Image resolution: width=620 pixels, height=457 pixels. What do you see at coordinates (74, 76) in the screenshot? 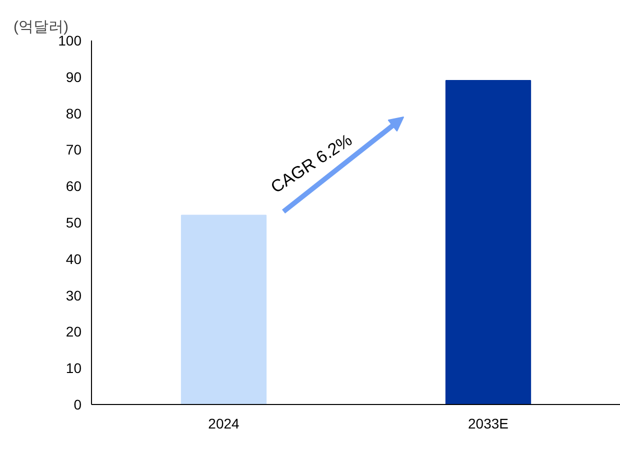
I see `y-tick-label: 90` at bounding box center [74, 76].